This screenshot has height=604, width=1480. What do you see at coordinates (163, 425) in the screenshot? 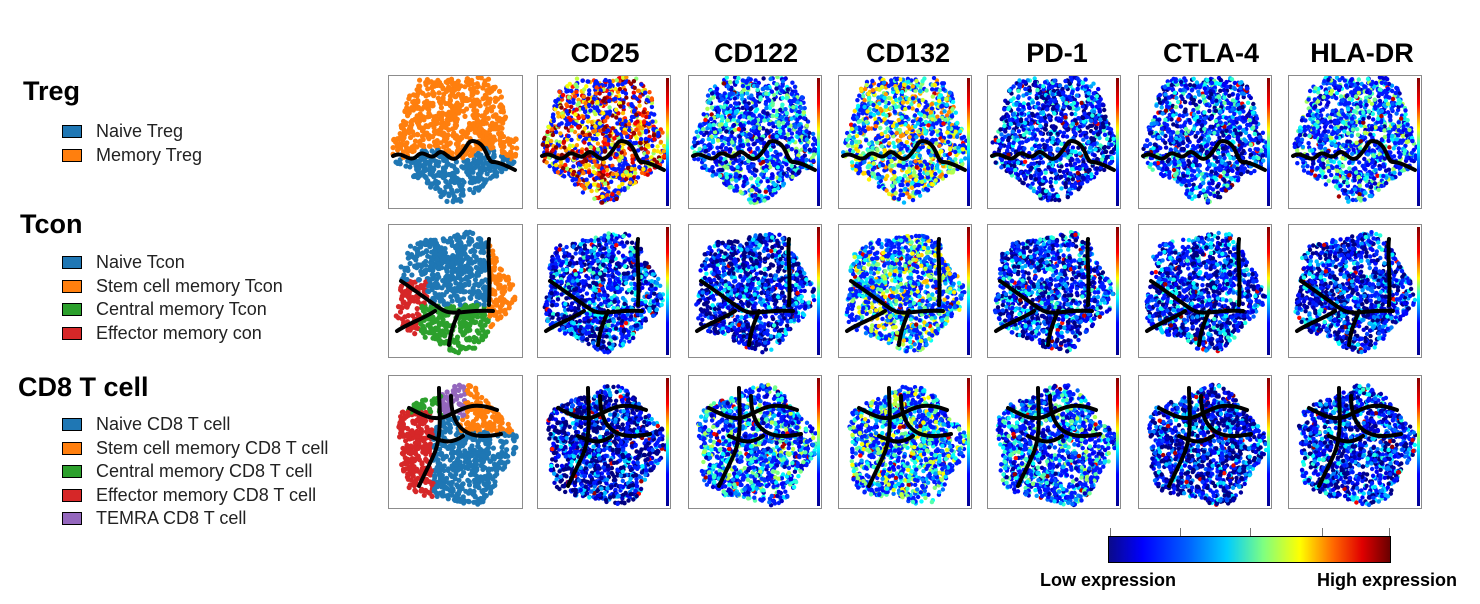
I see `legend-label: Naive CD8 T cell` at bounding box center [163, 425].